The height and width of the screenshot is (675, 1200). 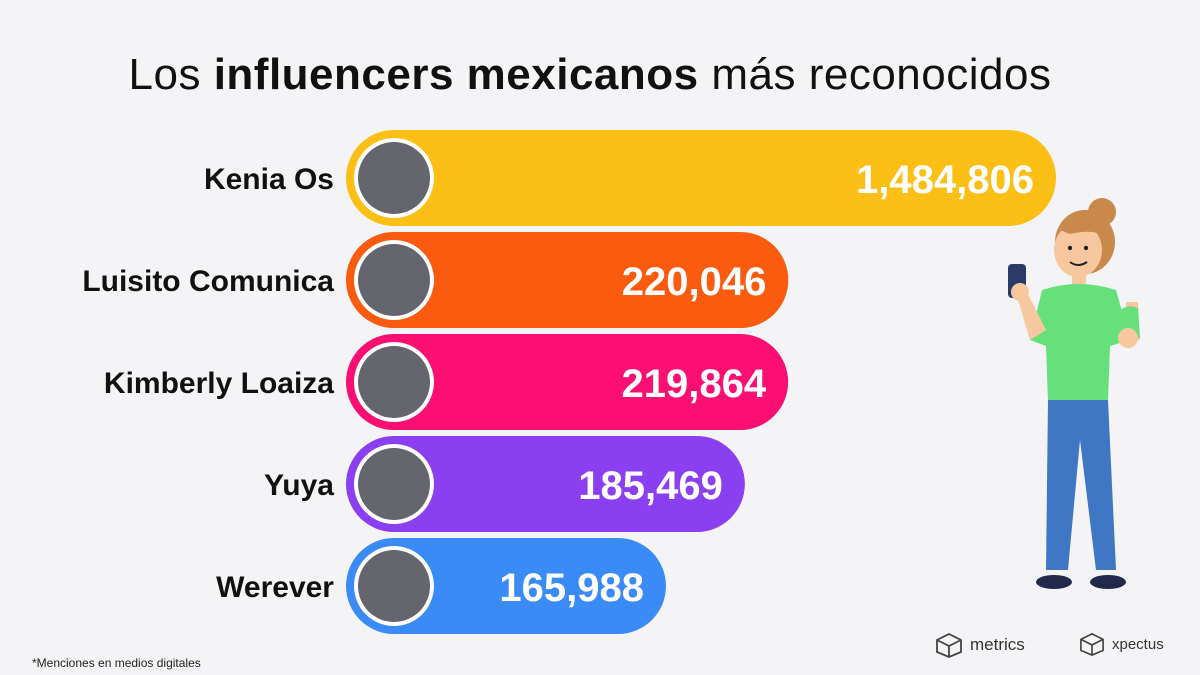 What do you see at coordinates (694, 282) in the screenshot?
I see `value-label: 220,046` at bounding box center [694, 282].